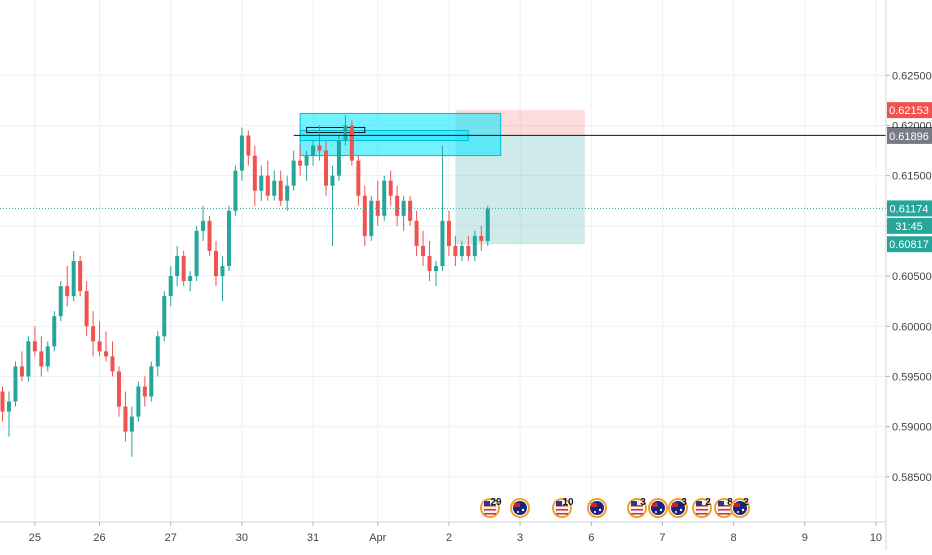 This screenshot has width=932, height=555. What do you see at coordinates (708, 502) in the screenshot?
I see `event-count: 2` at bounding box center [708, 502].